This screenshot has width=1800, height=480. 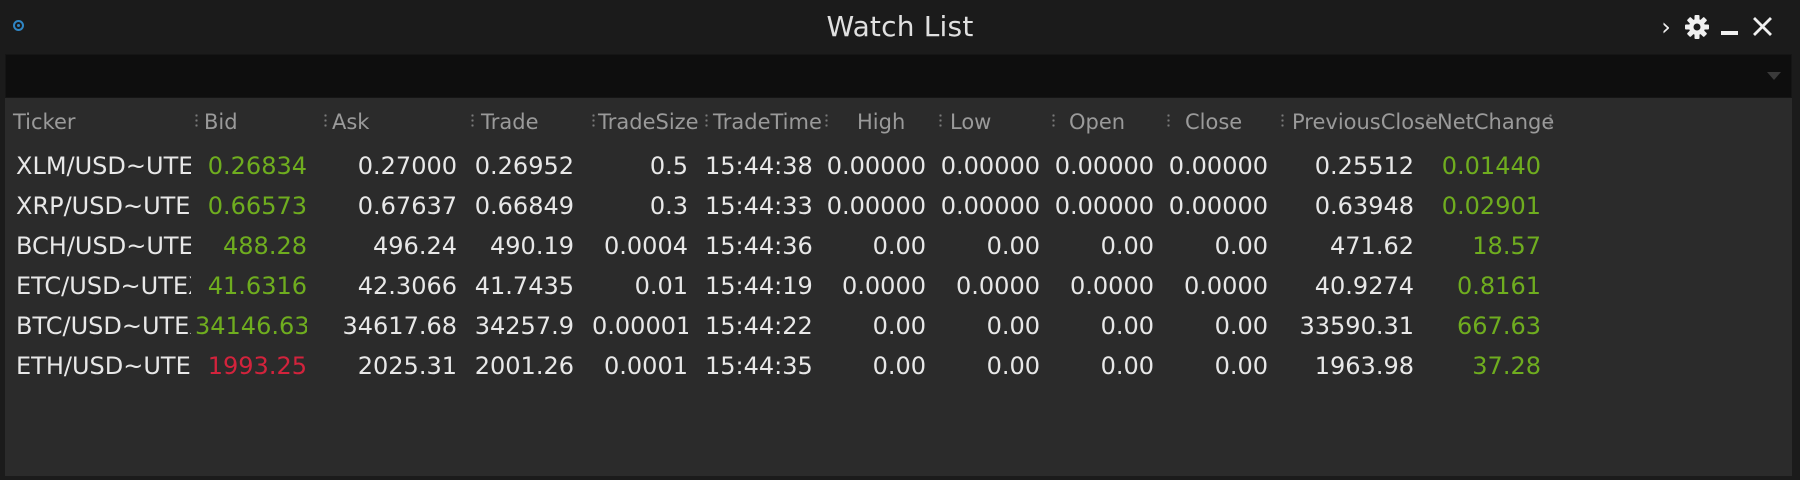 I want to click on caret-down-icon, so click(x=1774, y=76).